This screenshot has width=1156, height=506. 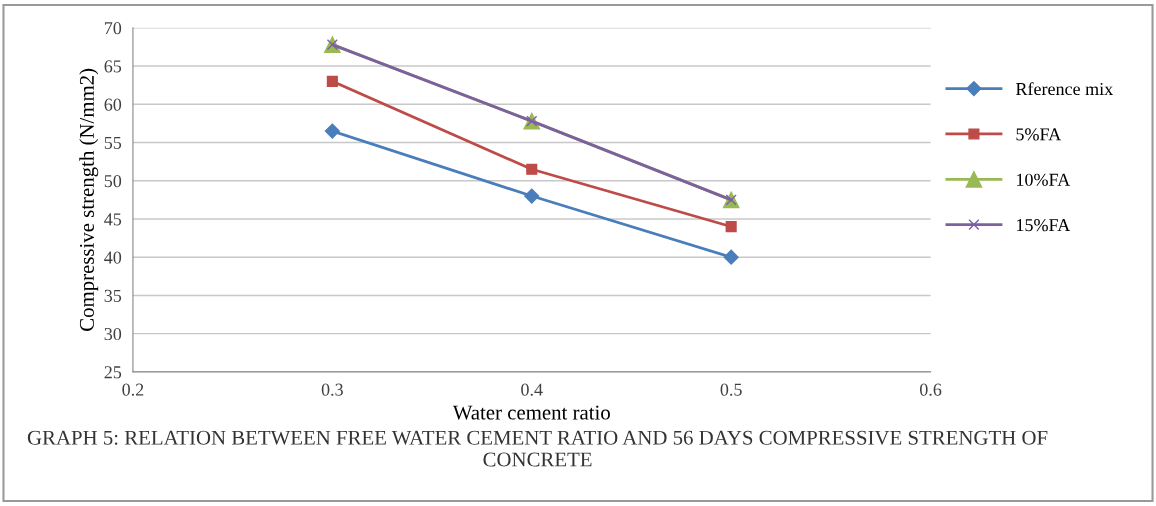 I want to click on y-axis-title: Compressive strength (N/mm2), so click(x=89, y=199).